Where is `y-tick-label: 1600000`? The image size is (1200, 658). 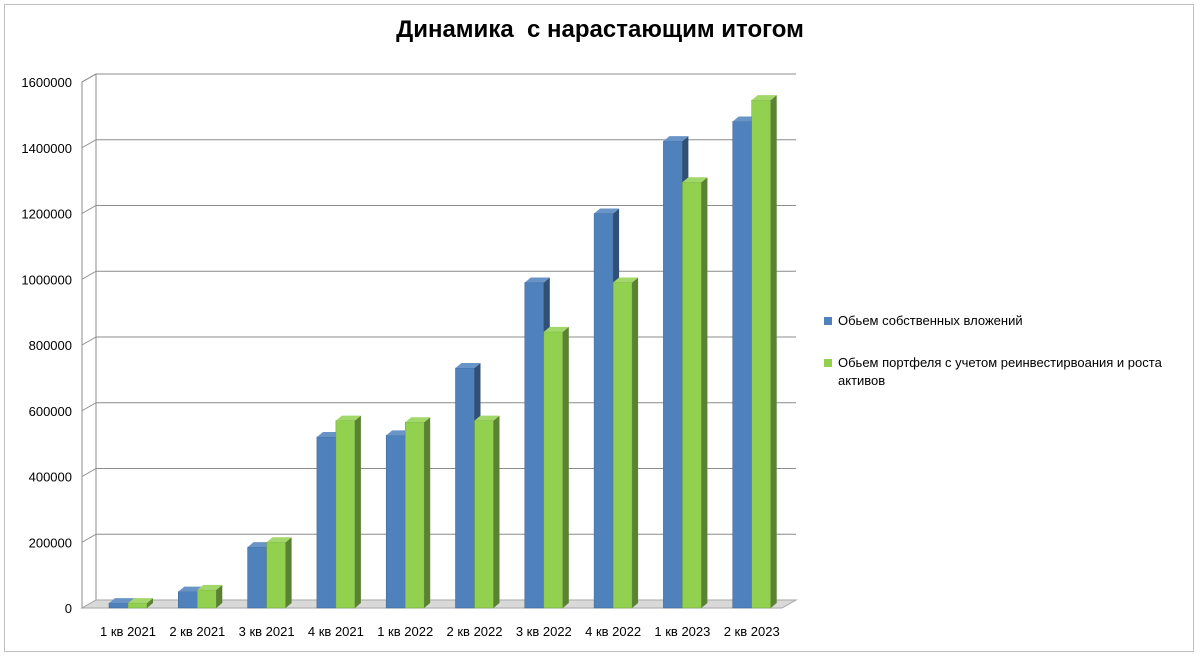
y-tick-label: 1600000 is located at coordinates (46, 82).